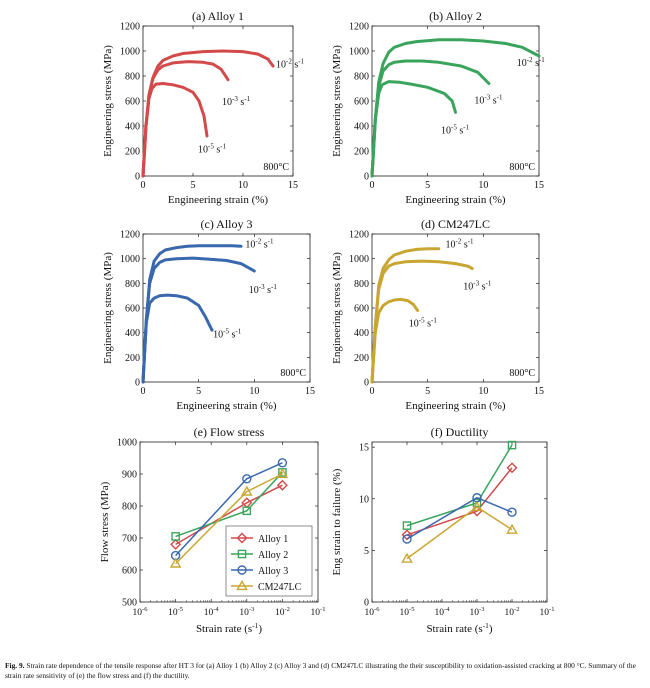 The height and width of the screenshot is (688, 650). What do you see at coordinates (227, 224) in the screenshot?
I see `panel-title: (c) Alloy 3` at bounding box center [227, 224].